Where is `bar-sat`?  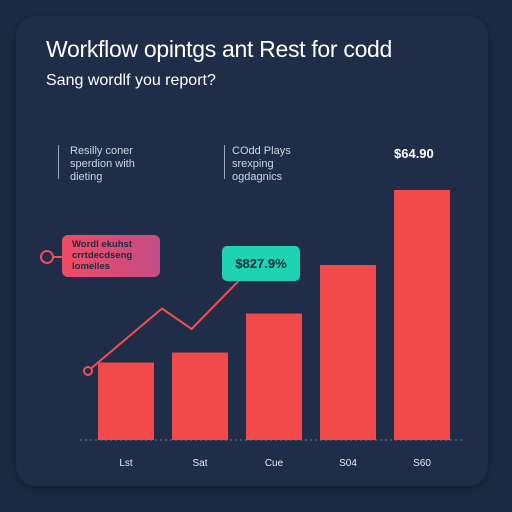 bar-sat is located at coordinates (200, 396).